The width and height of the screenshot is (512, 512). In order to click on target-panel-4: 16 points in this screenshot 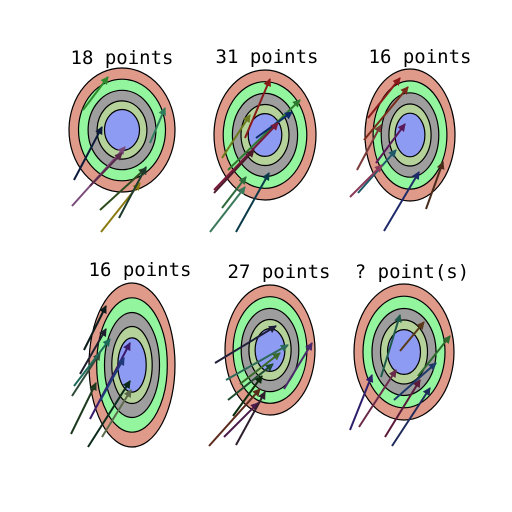, I will do `click(131, 353)`.